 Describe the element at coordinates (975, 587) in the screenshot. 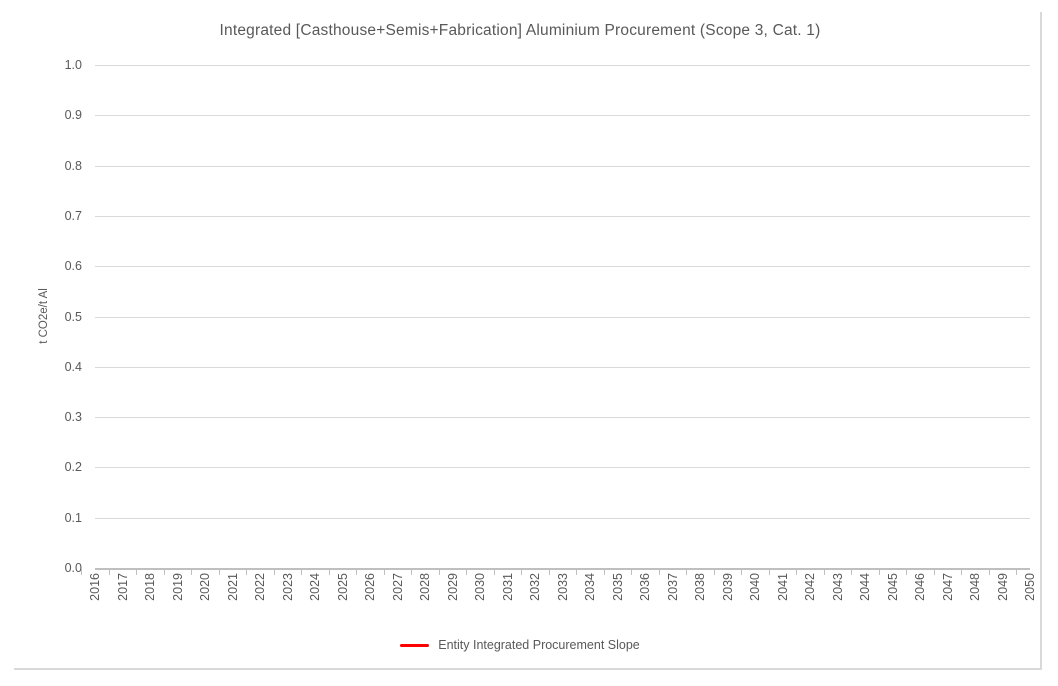

I see `x-tick-label: 2048` at that location.